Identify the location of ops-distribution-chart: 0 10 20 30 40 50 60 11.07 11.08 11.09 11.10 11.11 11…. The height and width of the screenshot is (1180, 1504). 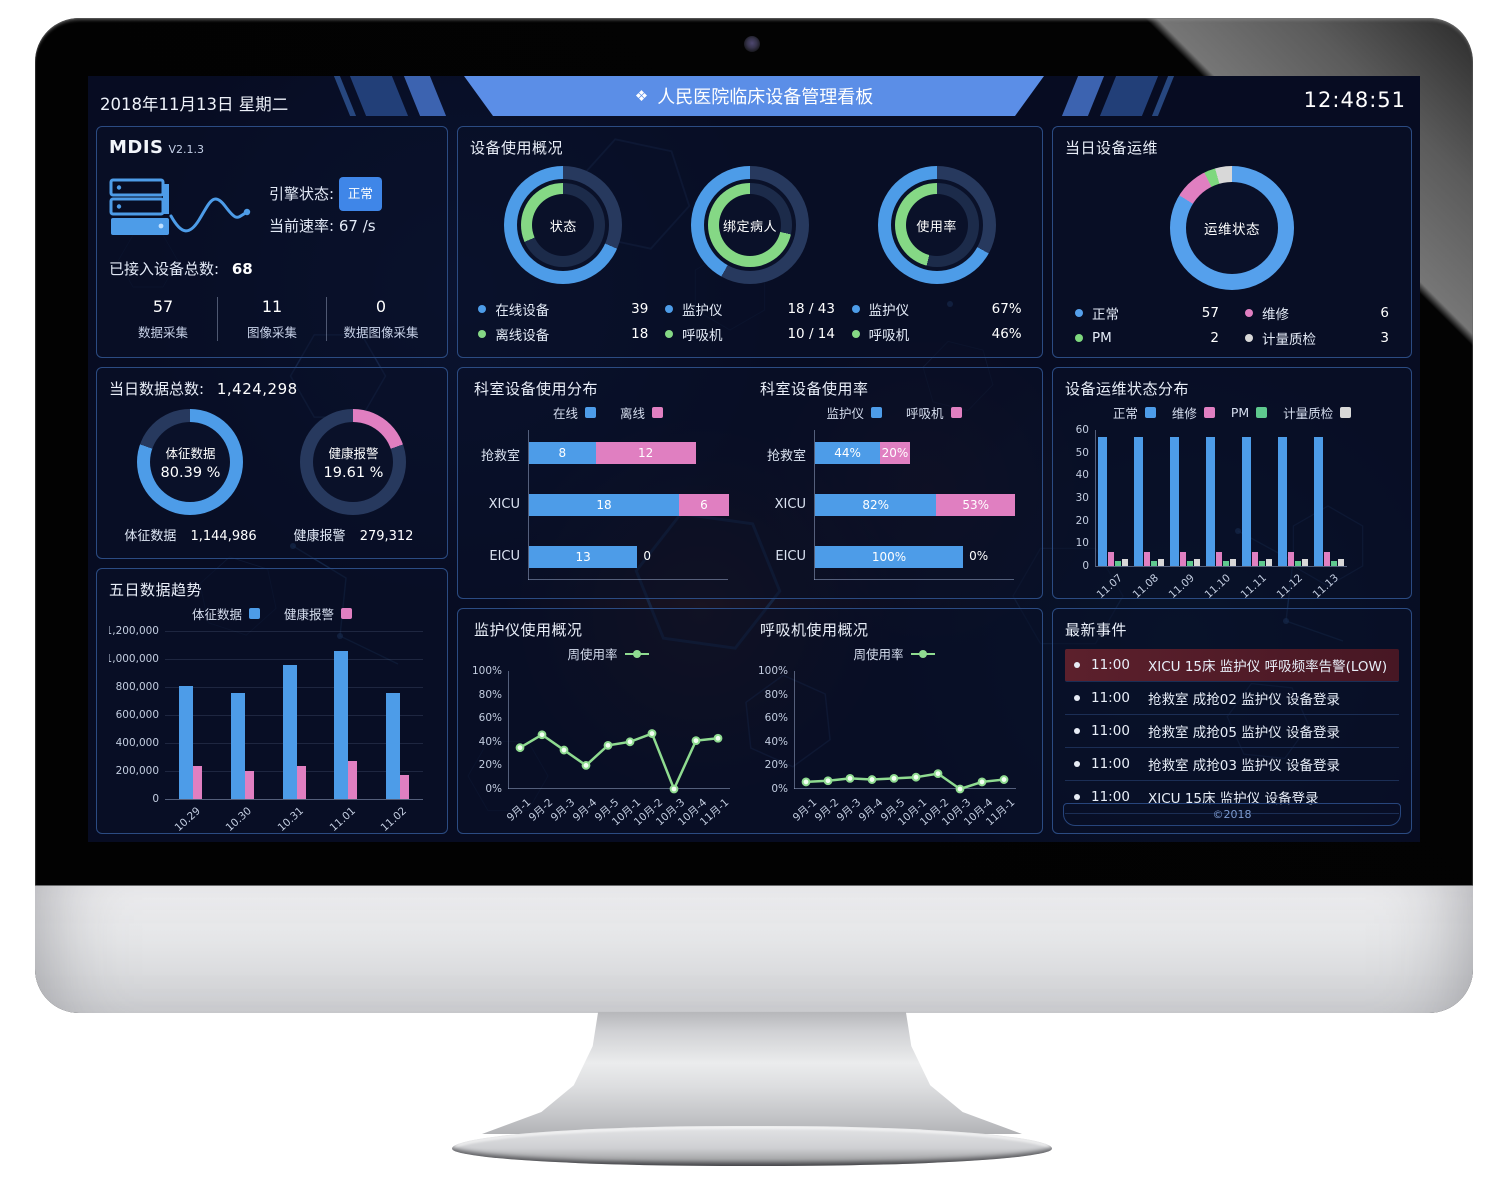
(1232, 512).